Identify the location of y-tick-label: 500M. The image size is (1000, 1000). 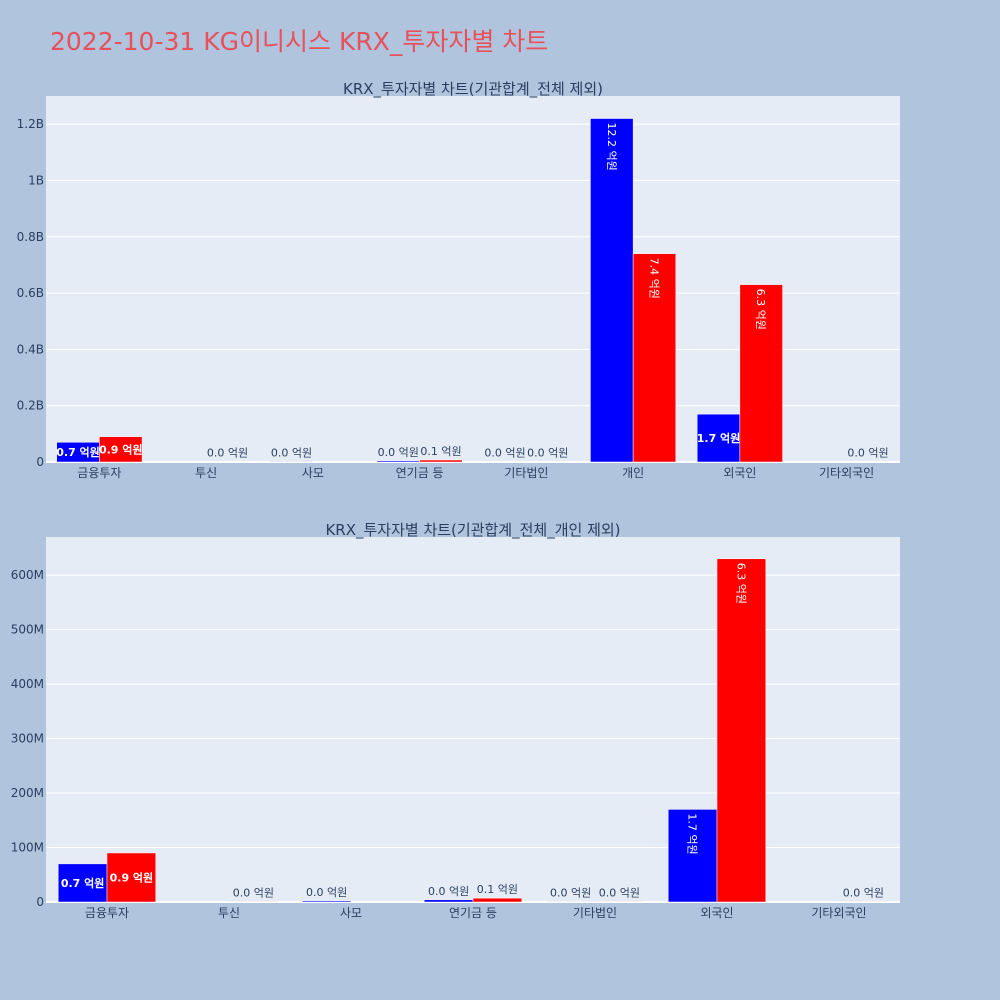
(27, 630).